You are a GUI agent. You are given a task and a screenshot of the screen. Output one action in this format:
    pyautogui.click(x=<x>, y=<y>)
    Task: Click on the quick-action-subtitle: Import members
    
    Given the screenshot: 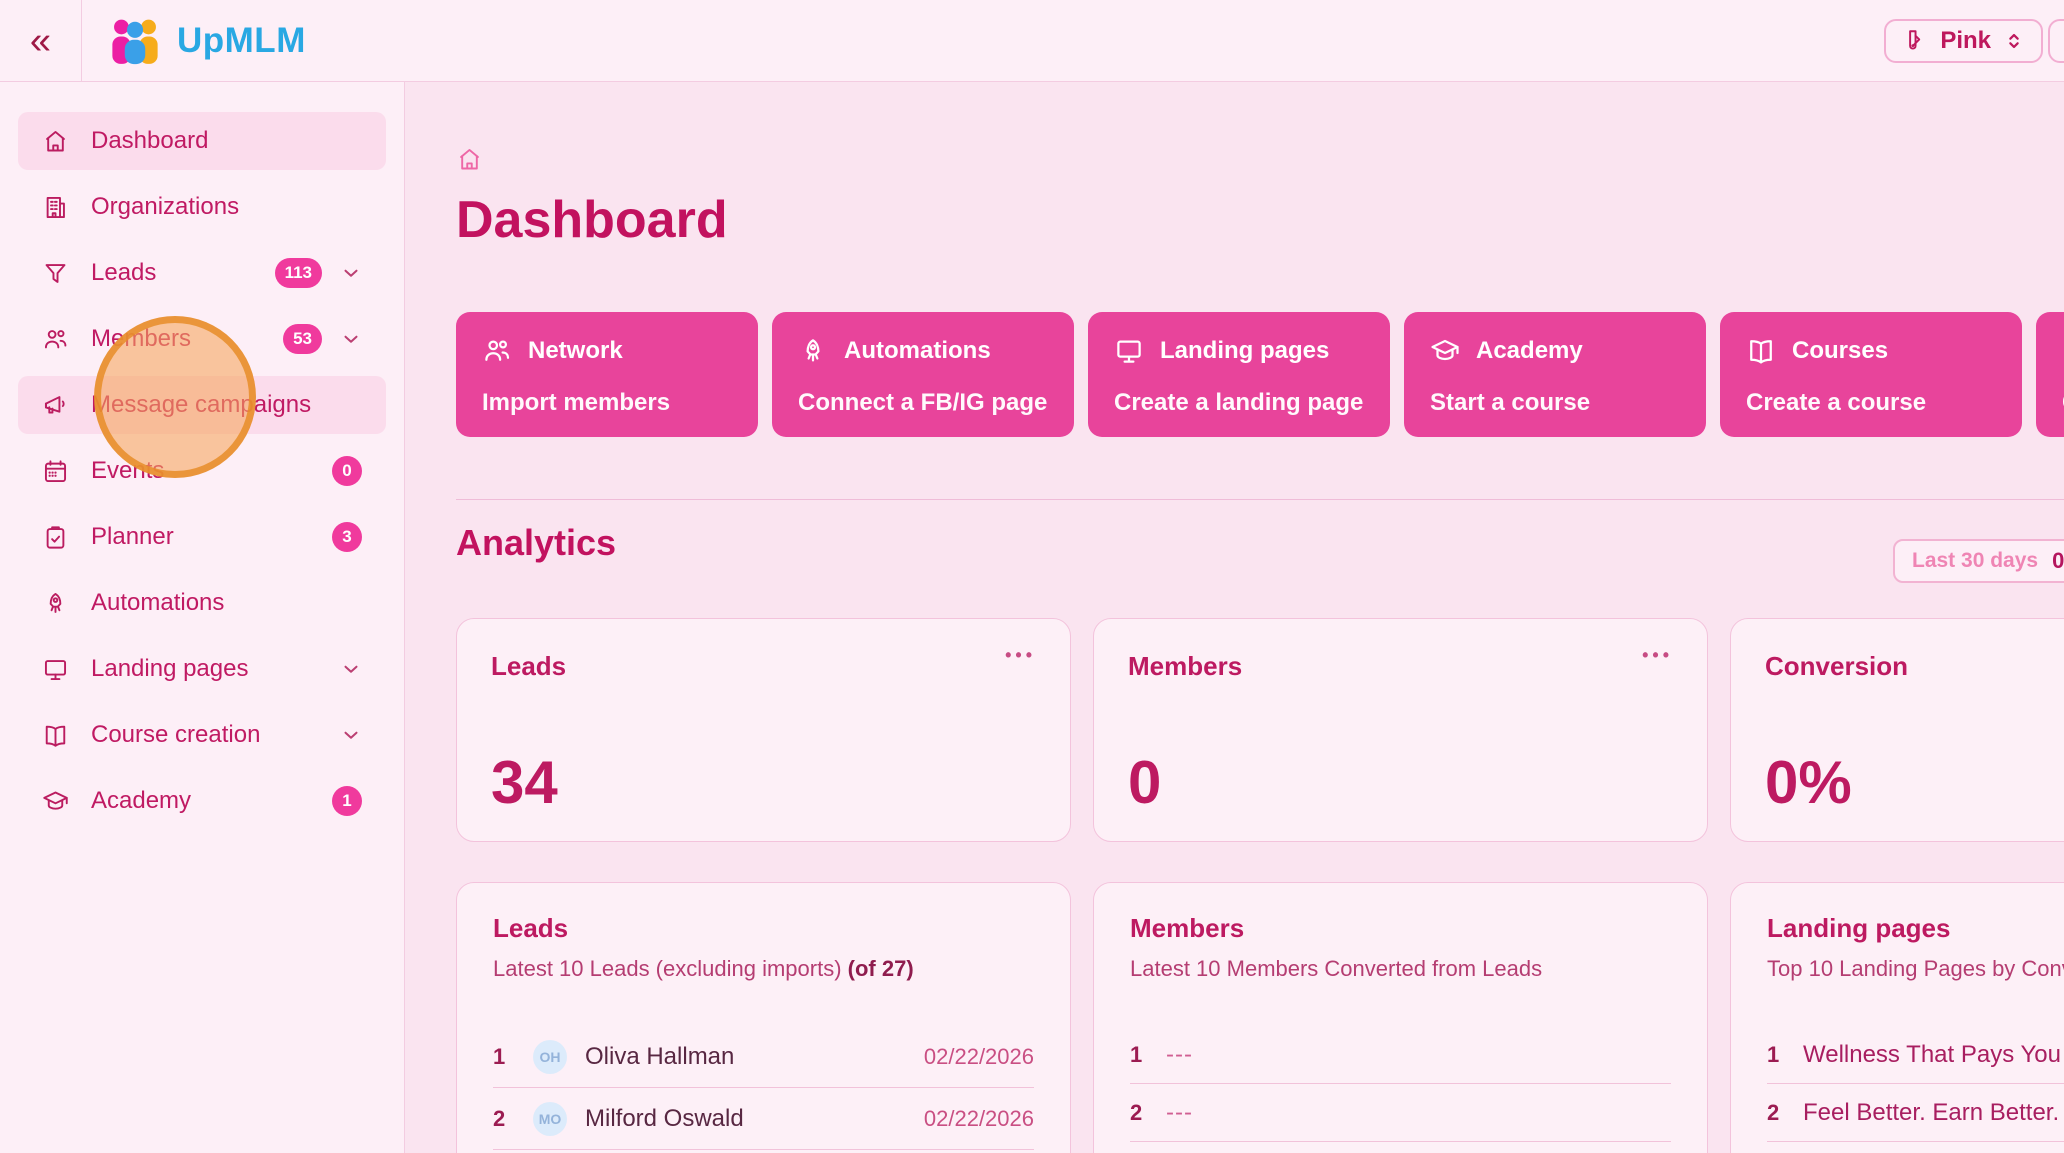 What is the action you would take?
    pyautogui.click(x=576, y=402)
    